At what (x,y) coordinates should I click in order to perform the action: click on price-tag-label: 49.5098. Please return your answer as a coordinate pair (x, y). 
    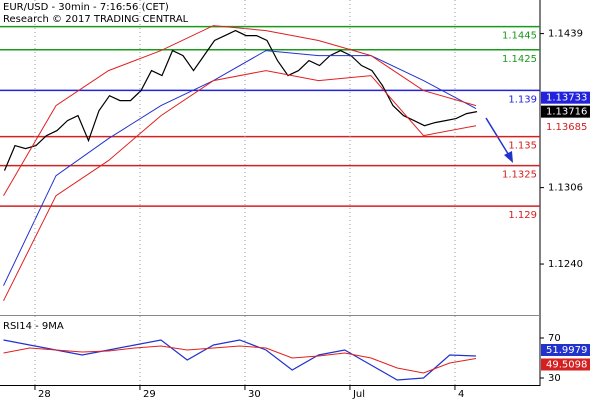
    Looking at the image, I should click on (566, 364).